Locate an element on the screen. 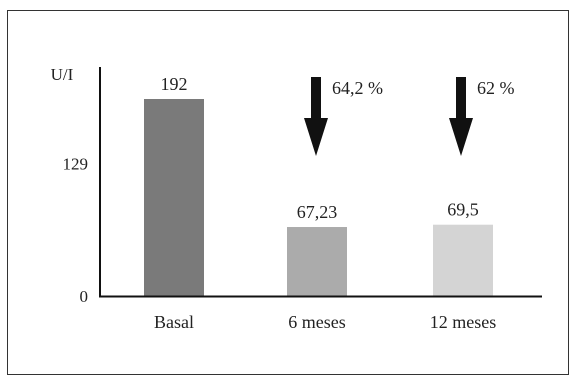 The width and height of the screenshot is (575, 380). x-tick-label: Basal is located at coordinates (174, 322).